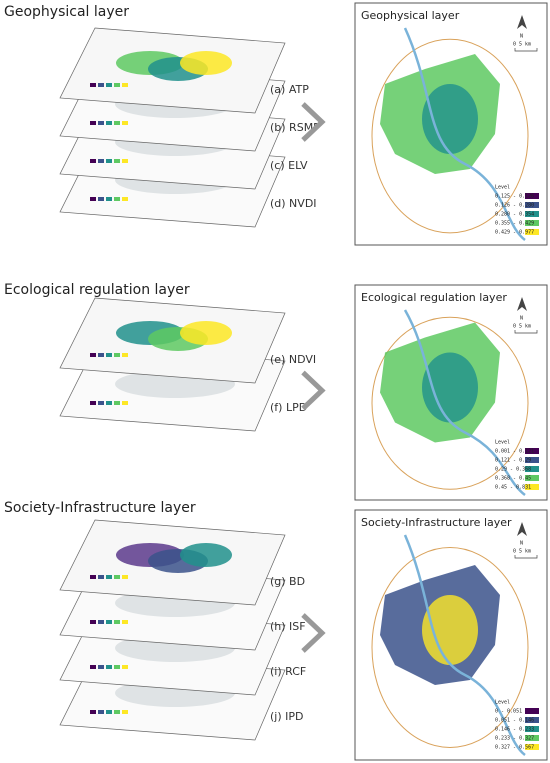 Image resolution: width=550 pixels, height=763 pixels. Describe the element at coordinates (514, 452) in the screenshot. I see `legend-label: 0.001 - 0.121` at that location.